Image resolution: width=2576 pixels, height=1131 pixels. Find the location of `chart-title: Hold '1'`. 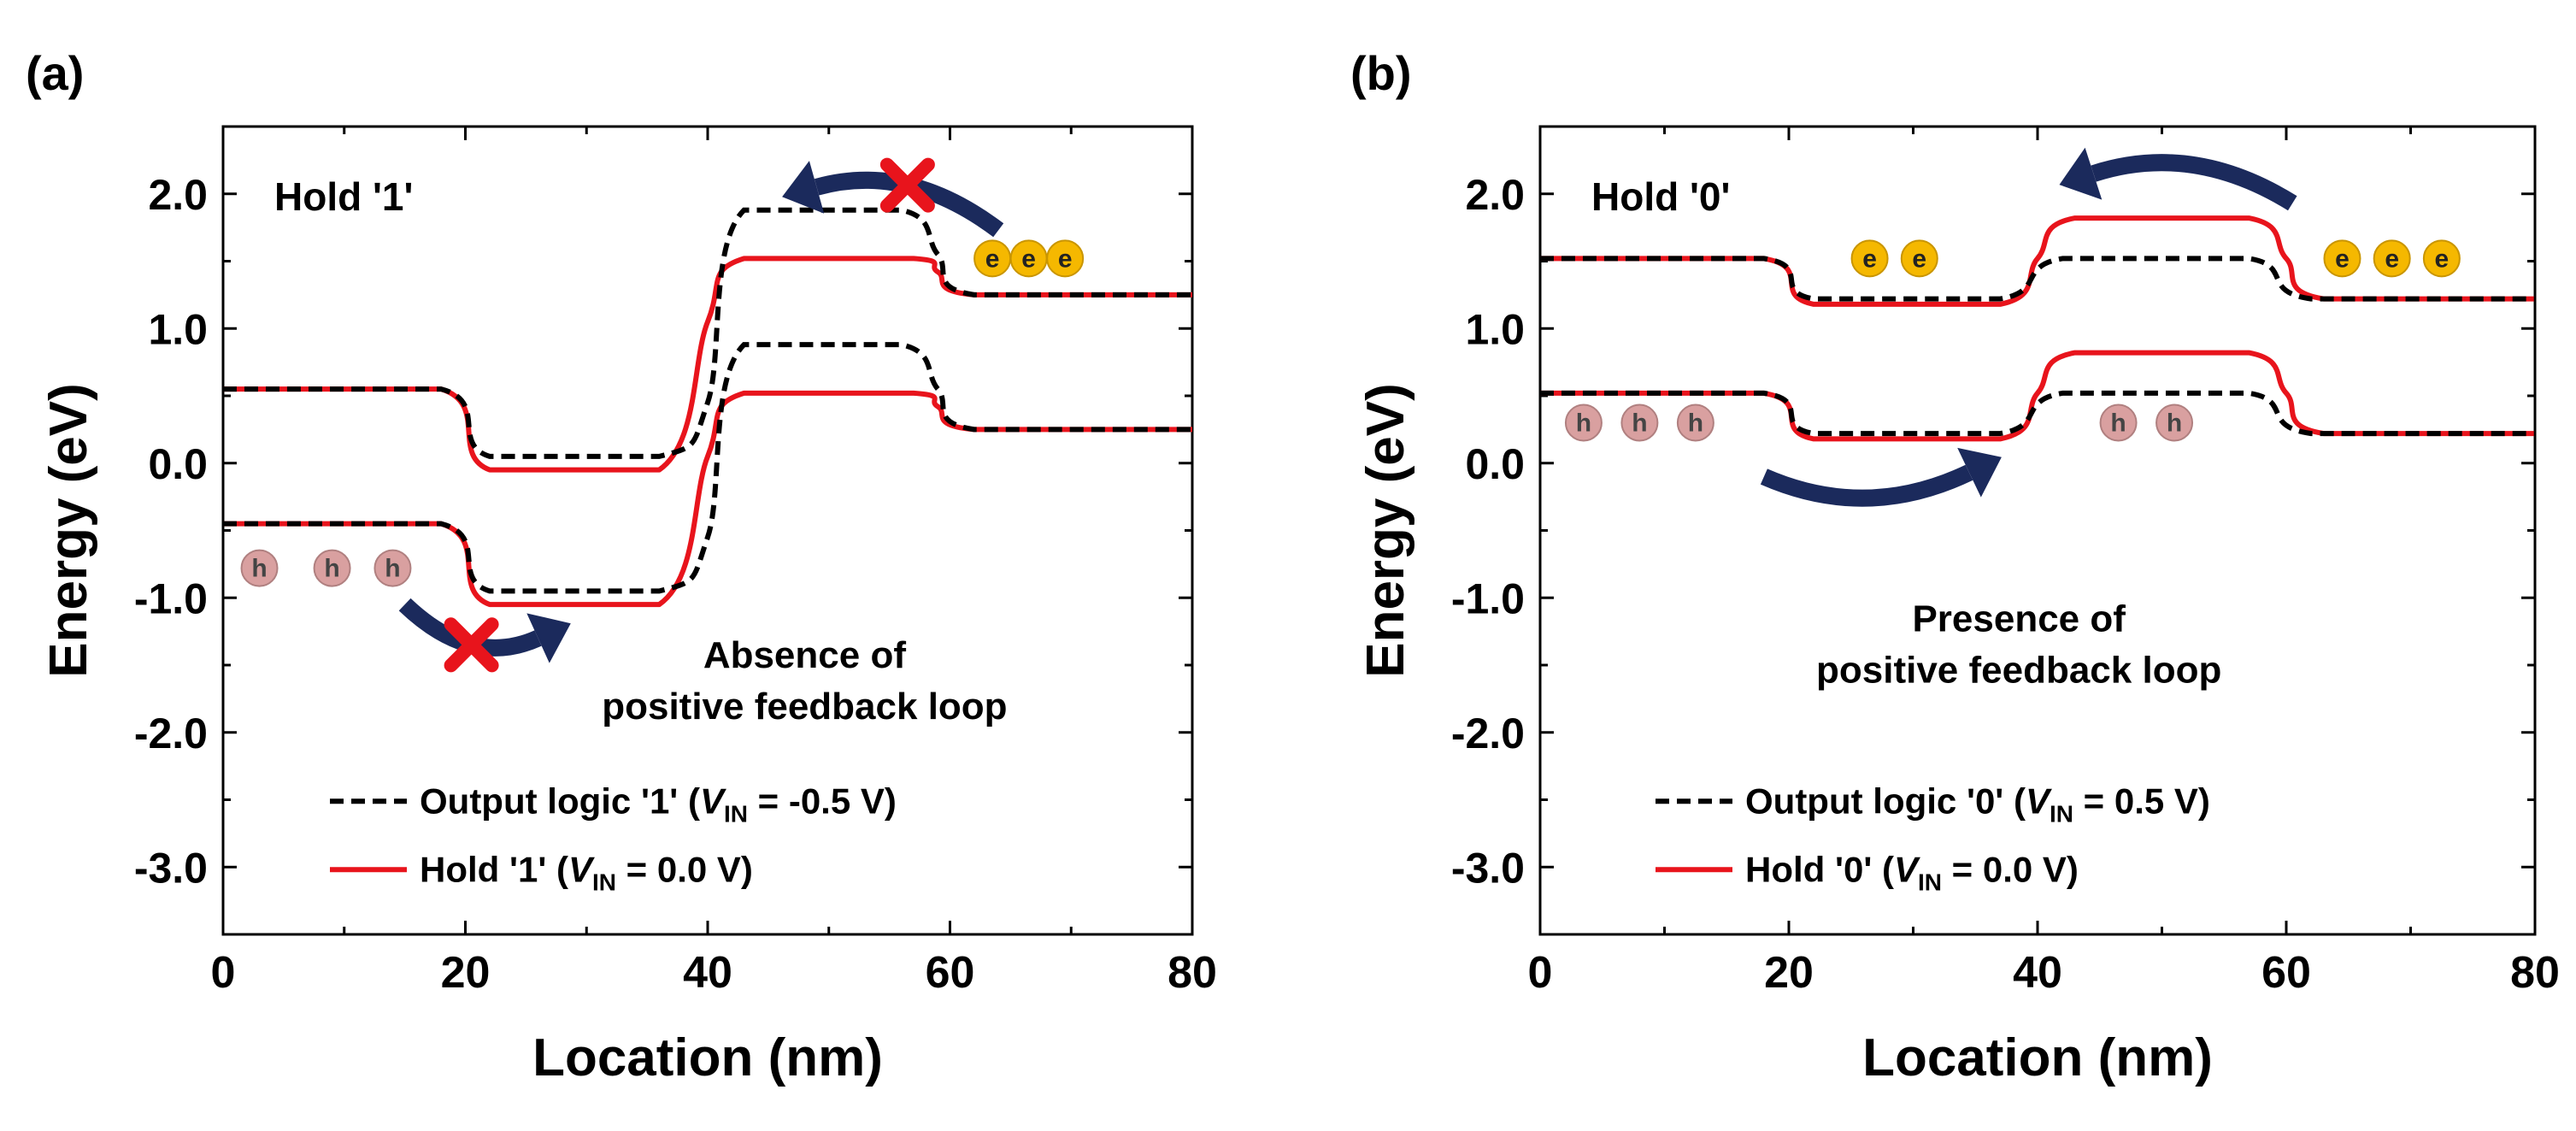

chart-title: Hold '1' is located at coordinates (343, 196).